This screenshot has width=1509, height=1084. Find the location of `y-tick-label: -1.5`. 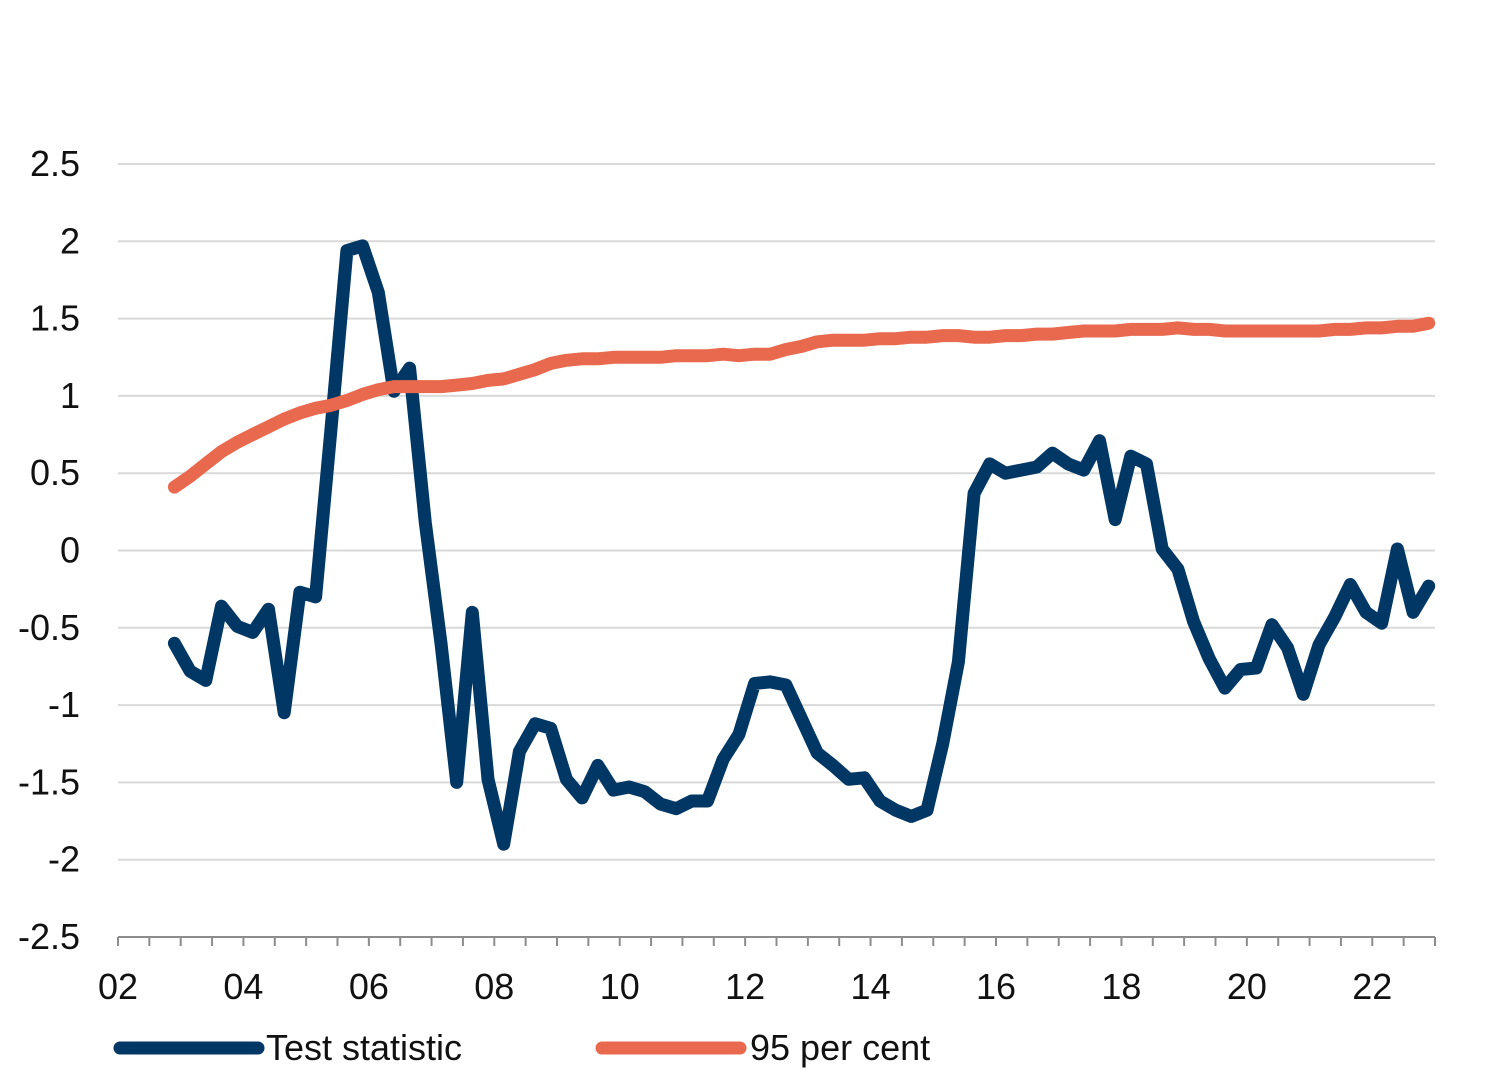

y-tick-label: -1.5 is located at coordinates (49, 781).